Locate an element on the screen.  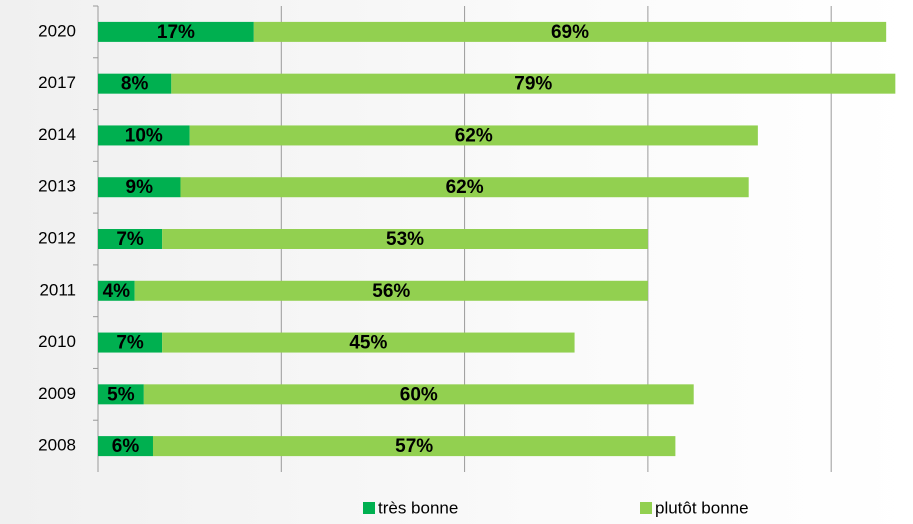
data-label: 53% is located at coordinates (405, 239).